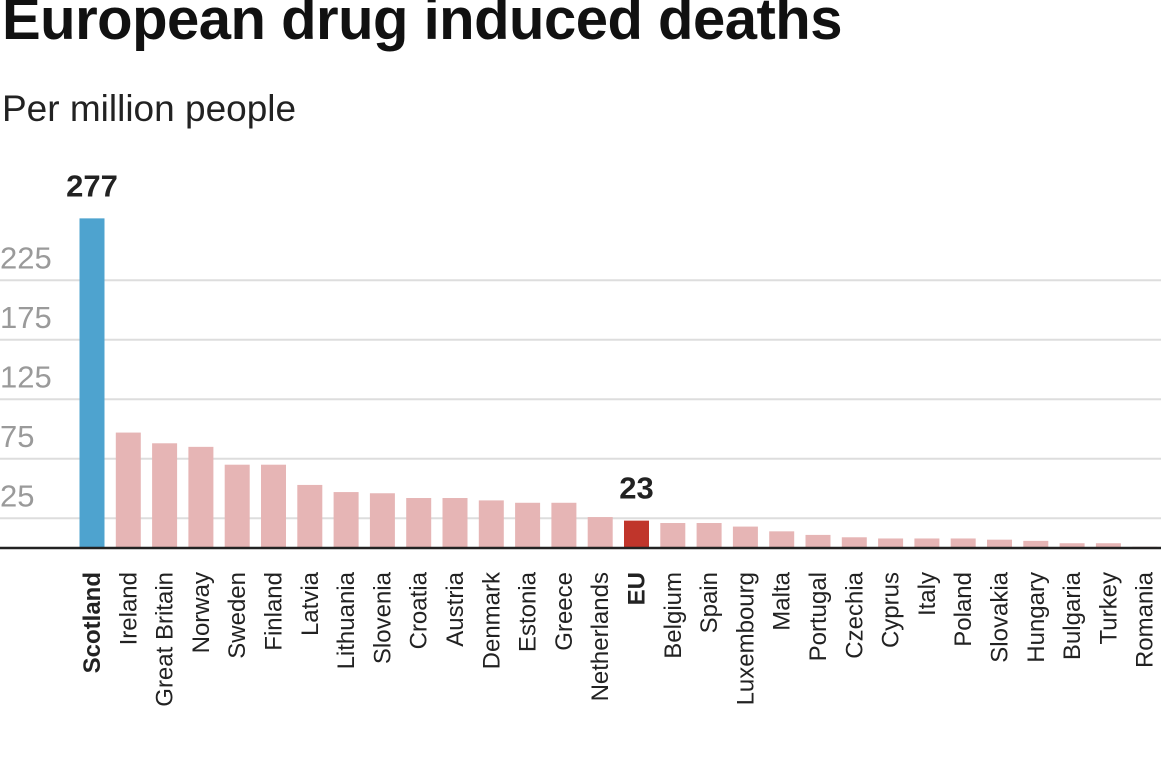 The width and height of the screenshot is (1161, 772). Describe the element at coordinates (165, 639) in the screenshot. I see `category-label: Great Britain` at that location.